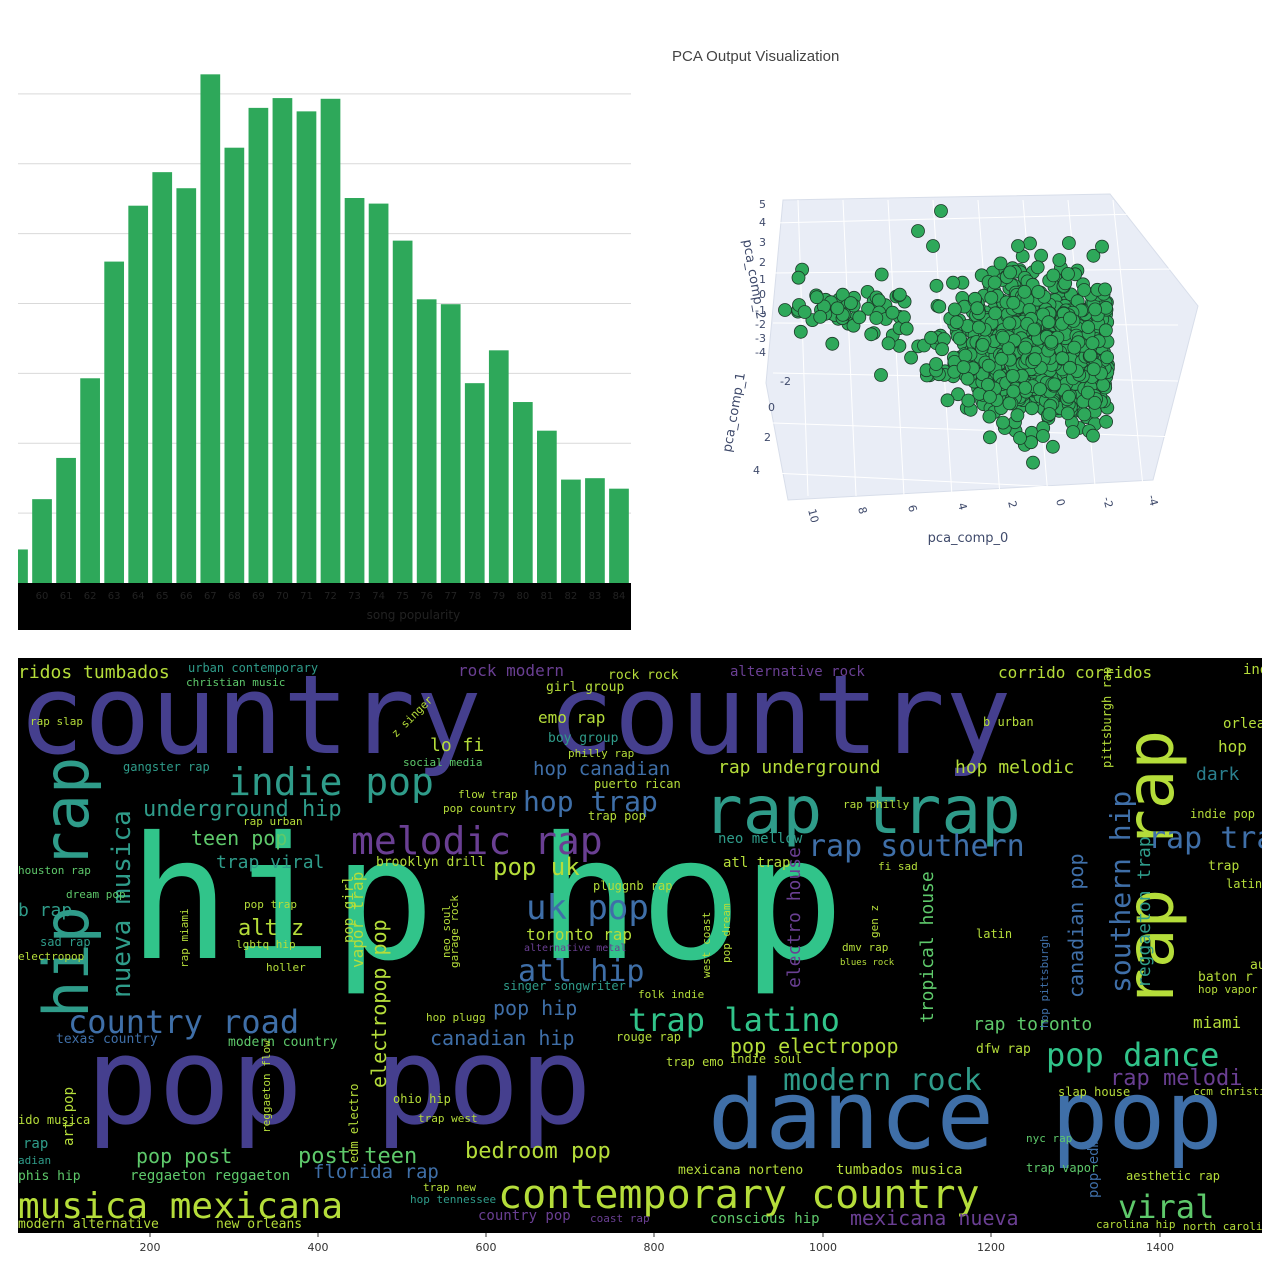 The width and height of the screenshot is (1280, 1280). Describe the element at coordinates (54, 870) in the screenshot. I see `word-cloud-word: houston rap` at that location.